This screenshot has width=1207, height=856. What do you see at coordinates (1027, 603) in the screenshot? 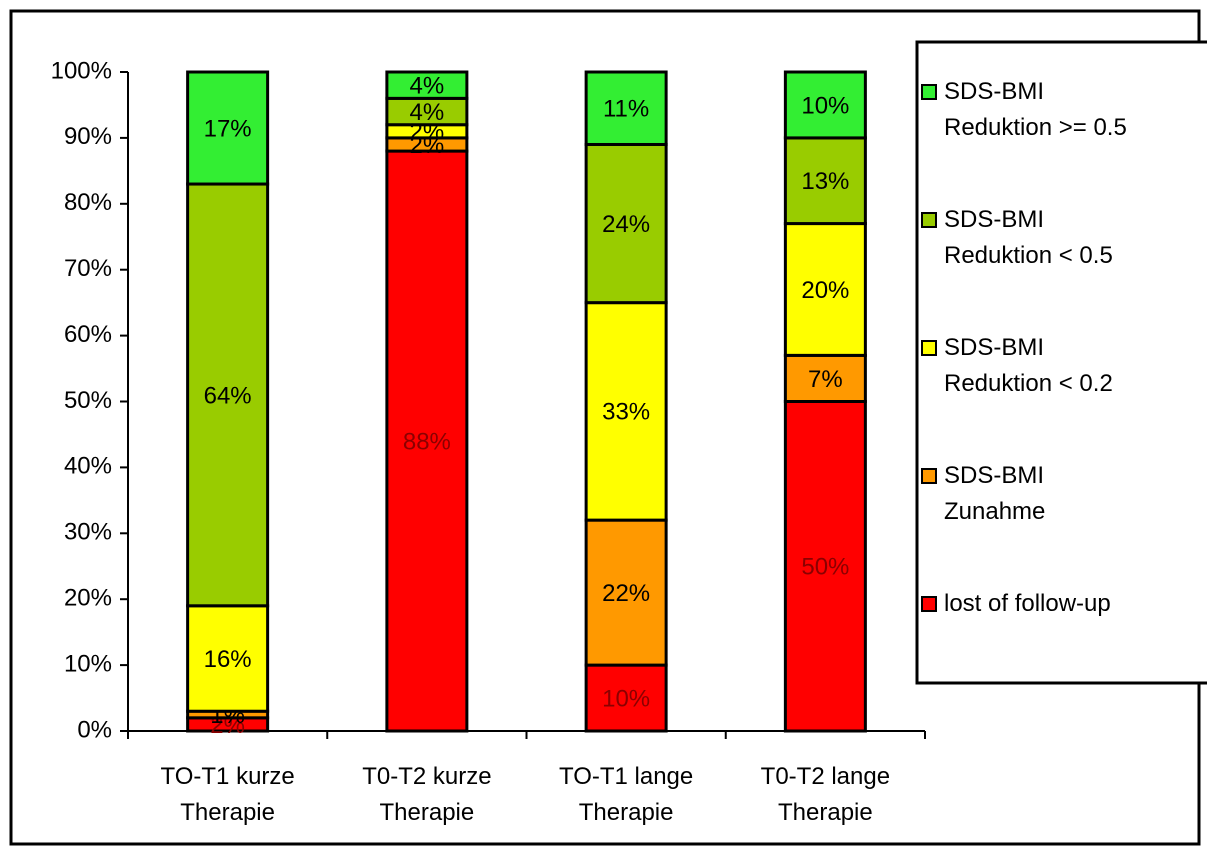
I see `legend-label: lost of follow-up` at bounding box center [1027, 603].